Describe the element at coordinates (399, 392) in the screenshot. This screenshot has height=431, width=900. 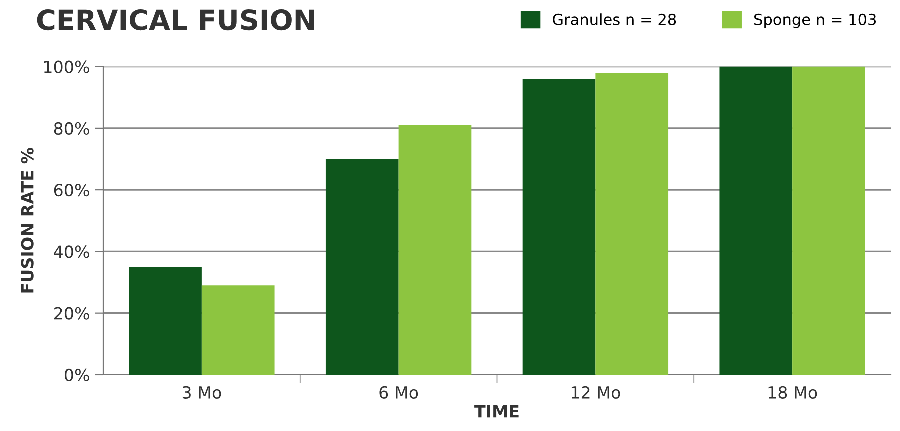
I see `x-tick-label: 6 Mo` at that location.